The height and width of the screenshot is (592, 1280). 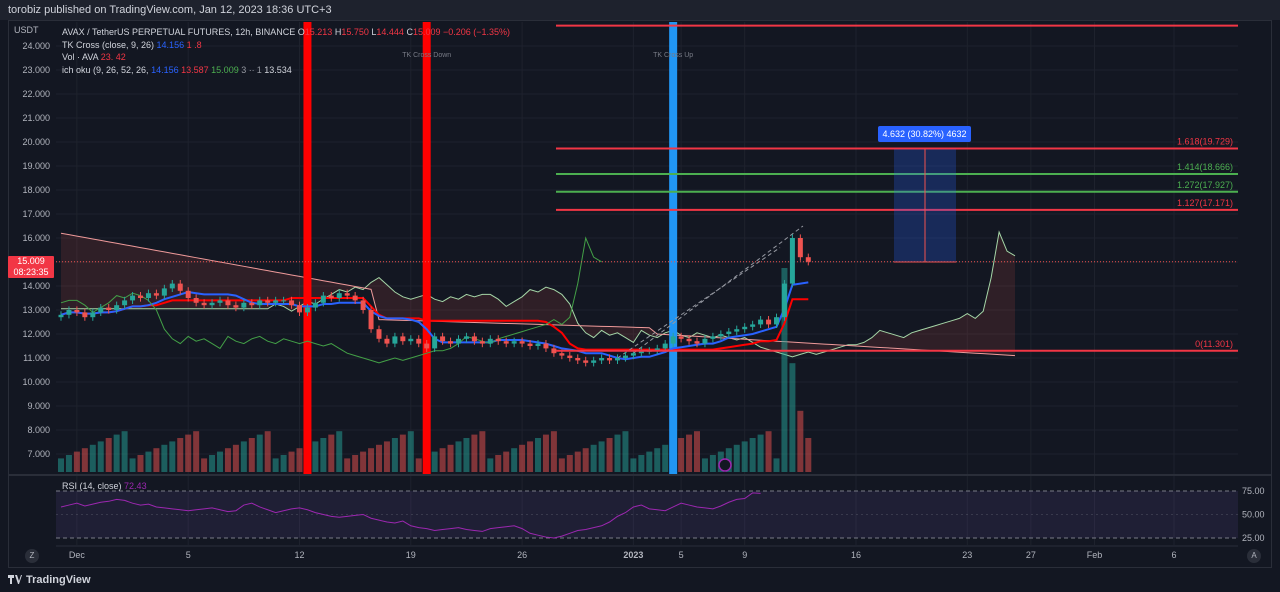 What do you see at coordinates (36, 142) in the screenshot?
I see `price-tick-label: 20.000` at bounding box center [36, 142].